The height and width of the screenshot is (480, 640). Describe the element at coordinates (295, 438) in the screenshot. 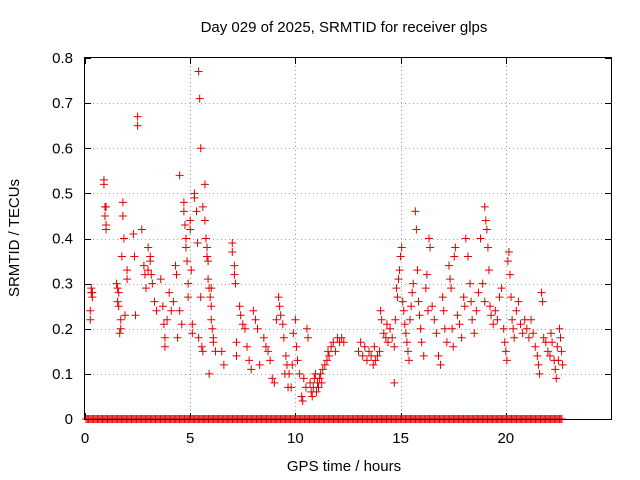

I see `x-tick-label: 10` at that location.